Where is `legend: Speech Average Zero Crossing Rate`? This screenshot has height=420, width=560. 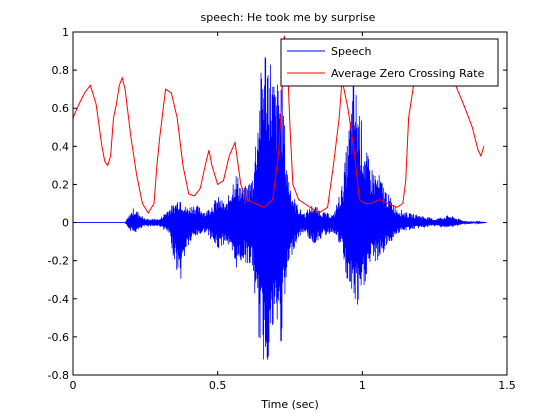
legend: Speech Average Zero Crossing Rate is located at coordinates (389, 62).